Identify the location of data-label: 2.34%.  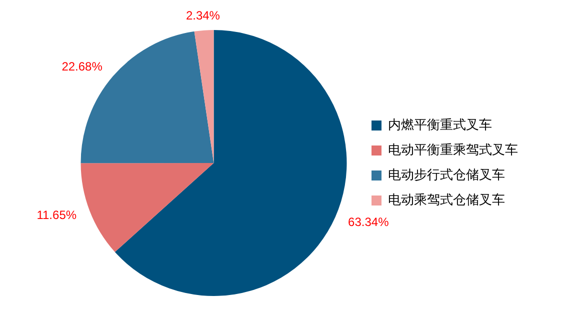
(203, 15).